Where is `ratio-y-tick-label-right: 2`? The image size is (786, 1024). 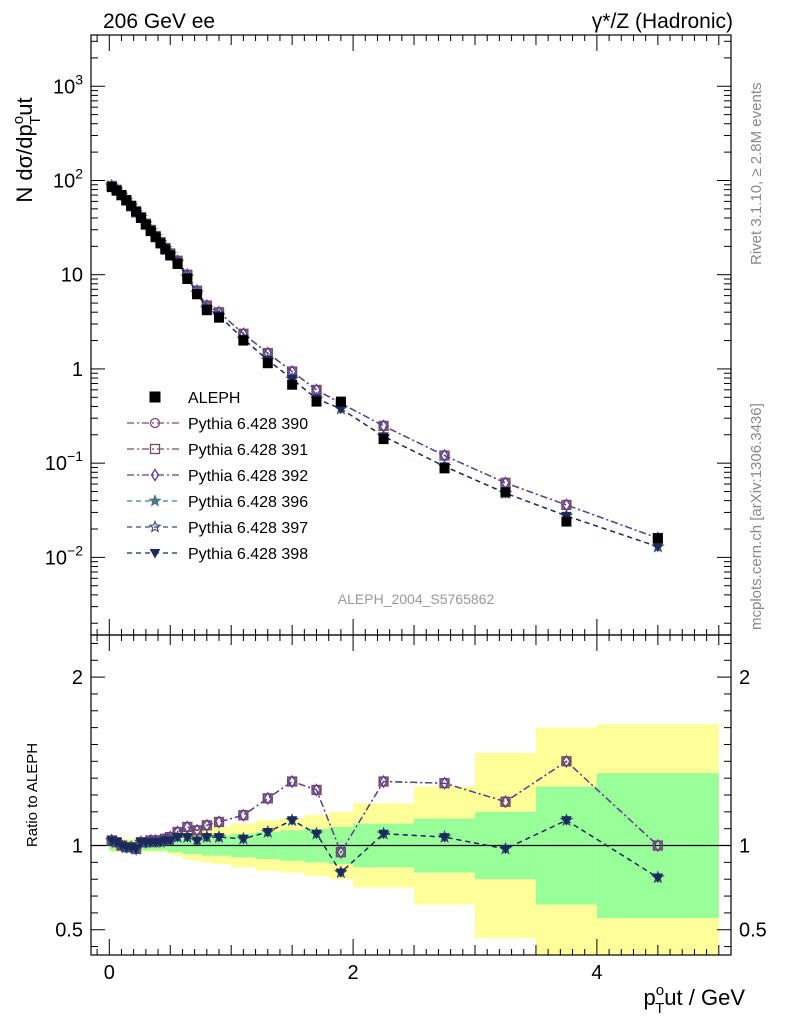 ratio-y-tick-label-right: 2 is located at coordinates (744, 678).